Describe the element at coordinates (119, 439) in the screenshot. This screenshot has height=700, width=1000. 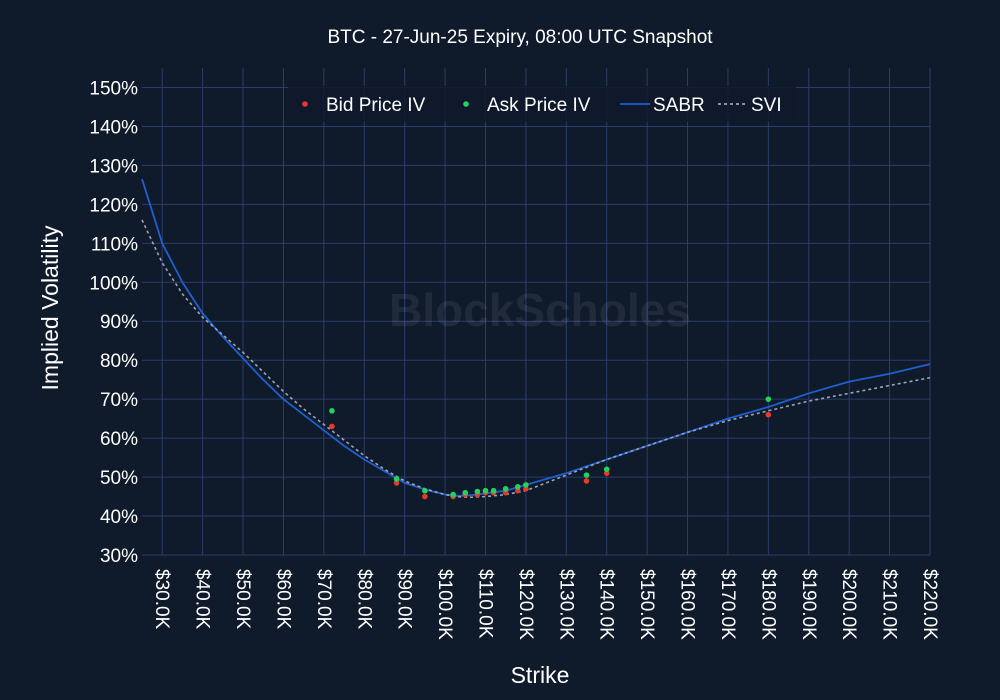
I see `y-tick-label: 60%` at that location.